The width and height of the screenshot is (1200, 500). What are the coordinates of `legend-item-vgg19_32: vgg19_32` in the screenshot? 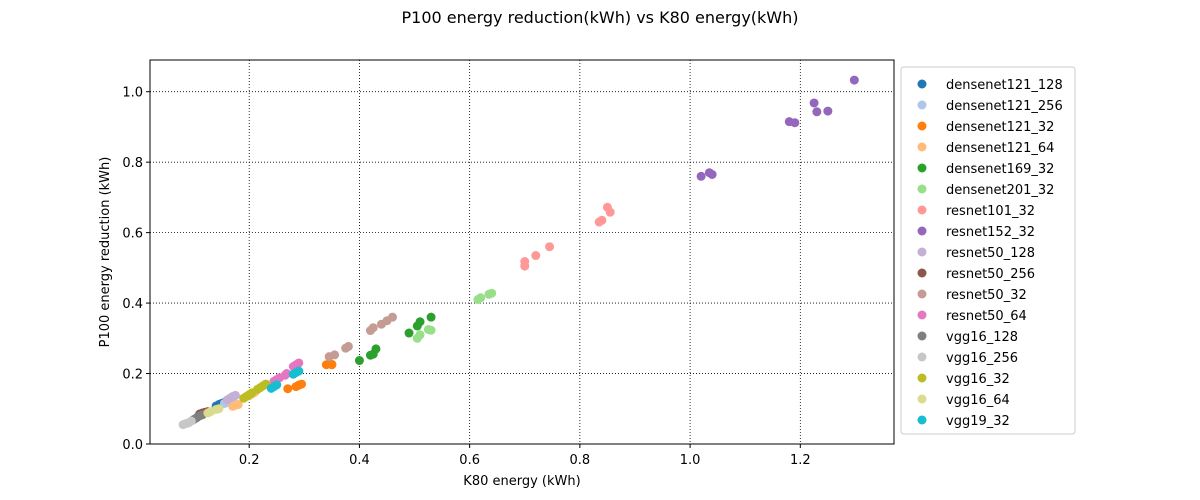 It's located at (963, 421).